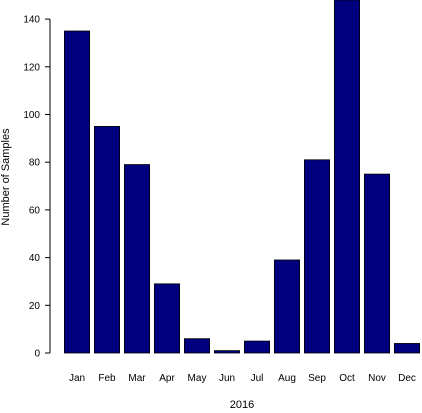 The image size is (422, 413). Describe the element at coordinates (242, 403) in the screenshot. I see `x-axis-title: 2016` at that location.